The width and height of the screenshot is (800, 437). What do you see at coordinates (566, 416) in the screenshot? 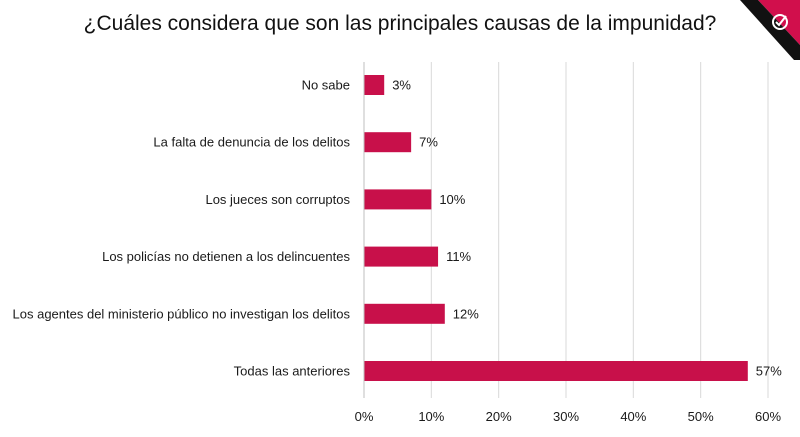
I see `x-tick-label: 30%` at bounding box center [566, 416].